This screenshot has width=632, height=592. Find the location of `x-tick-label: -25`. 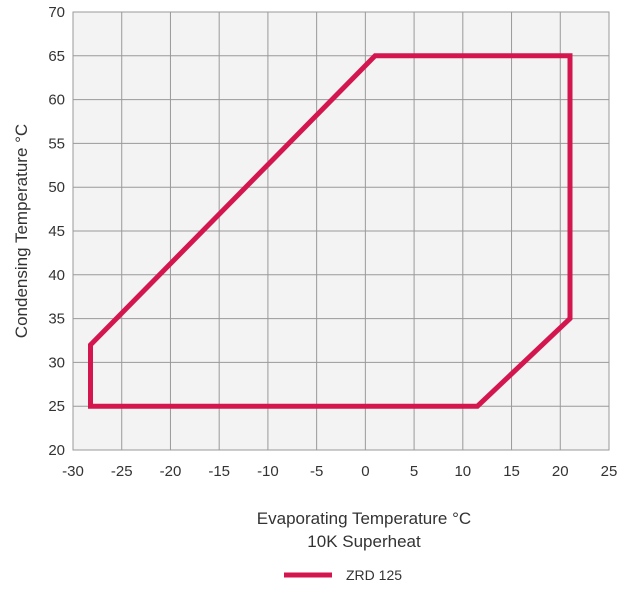

x-tick-label: -25 is located at coordinates (122, 471).